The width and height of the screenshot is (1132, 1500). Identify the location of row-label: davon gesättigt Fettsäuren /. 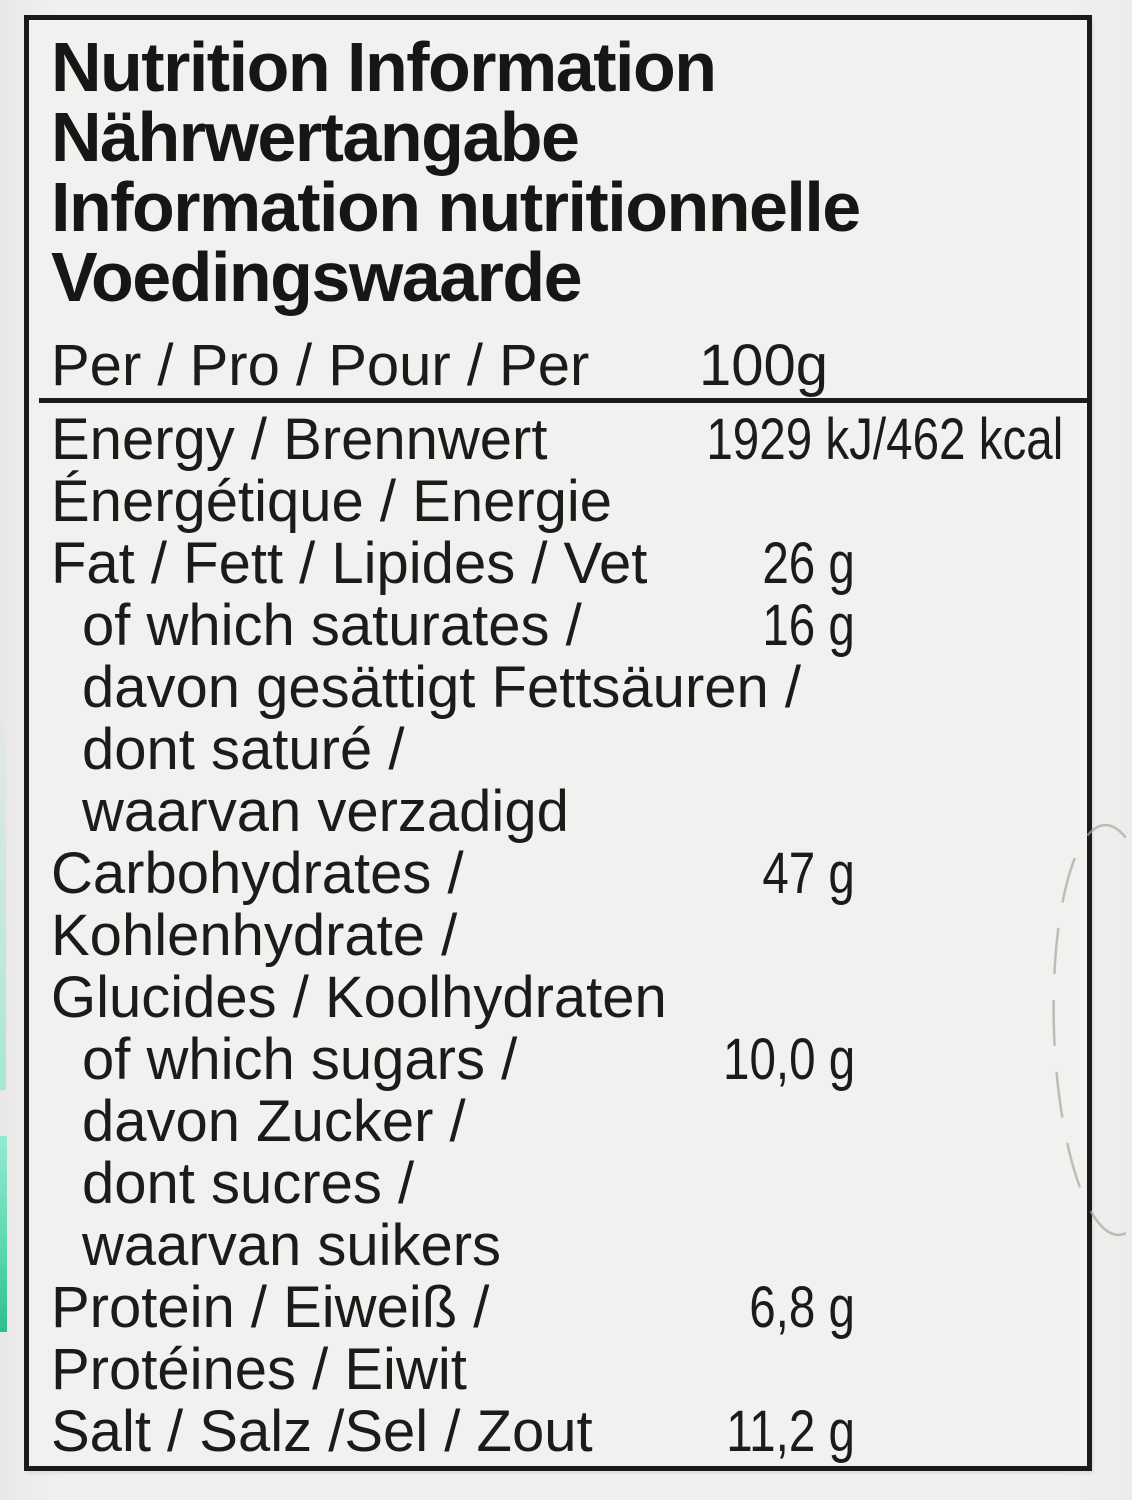
(441, 687).